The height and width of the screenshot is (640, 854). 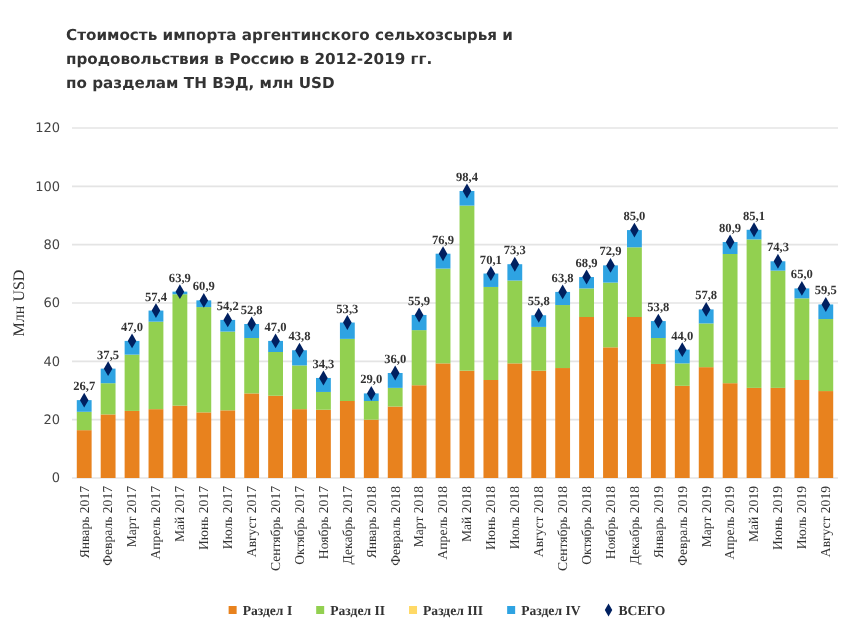 What do you see at coordinates (19, 303) in the screenshot?
I see `y-axis-title: Млн USD` at bounding box center [19, 303].